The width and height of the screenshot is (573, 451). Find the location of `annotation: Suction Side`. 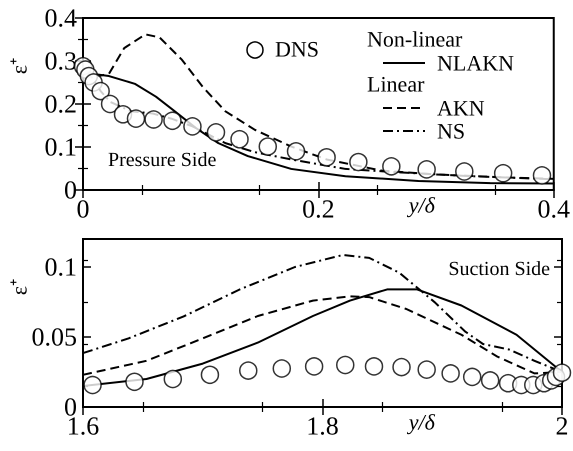

annotation: Suction Side is located at coordinates (499, 269).